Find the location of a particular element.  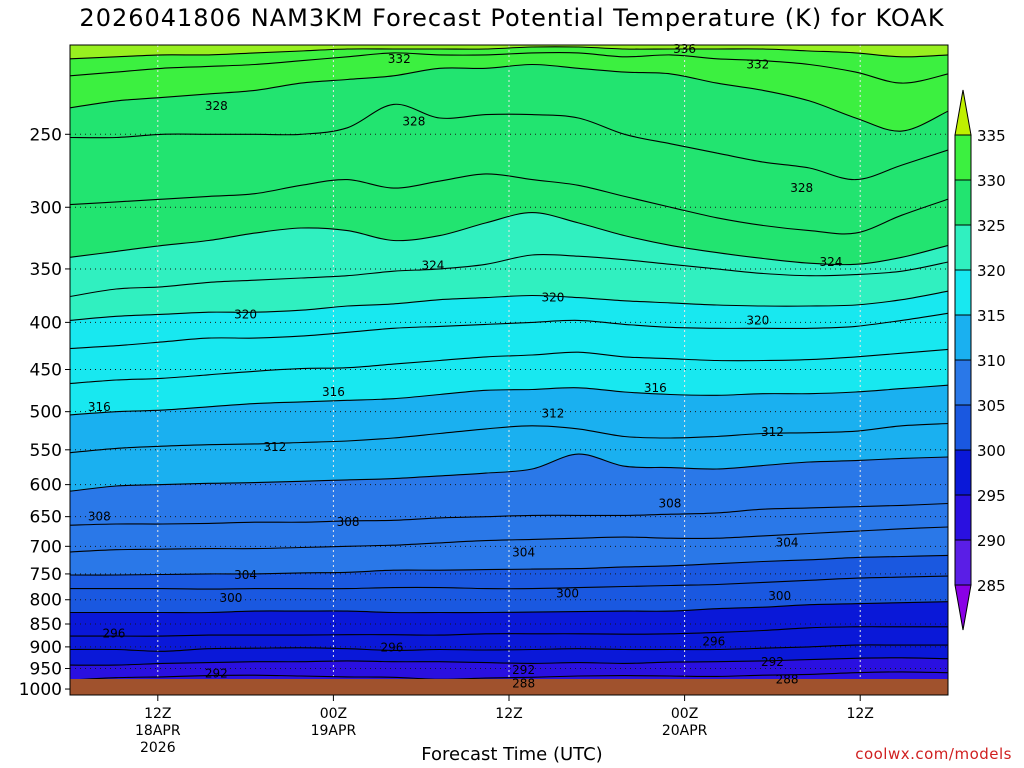

ground is located at coordinates (509, 687).